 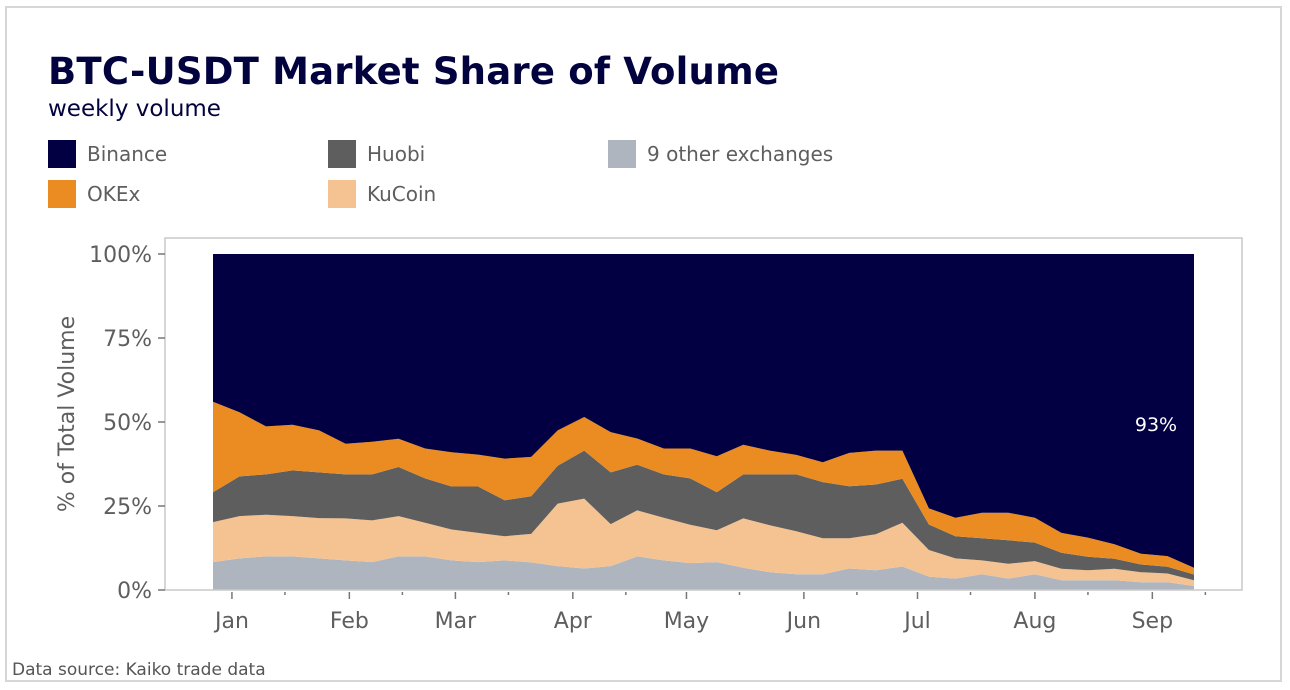 I want to click on y-tick-label: 100%, so click(x=120, y=255).